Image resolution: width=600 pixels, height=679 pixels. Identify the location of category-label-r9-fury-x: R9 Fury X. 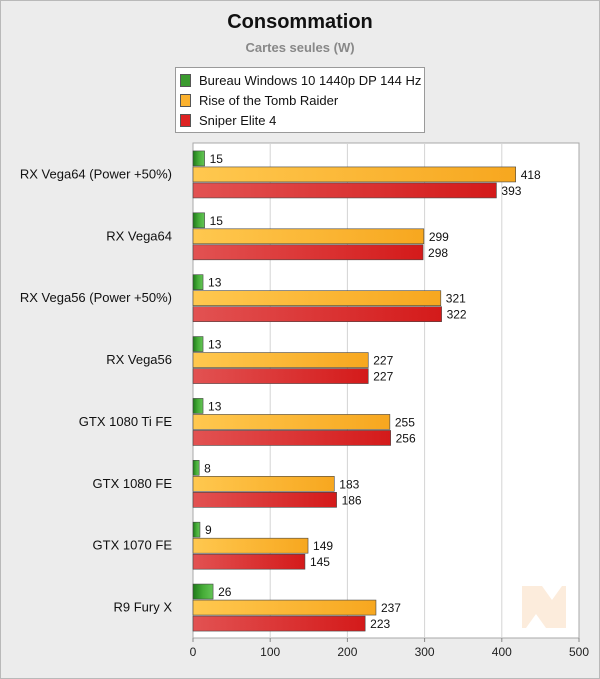
(142, 607).